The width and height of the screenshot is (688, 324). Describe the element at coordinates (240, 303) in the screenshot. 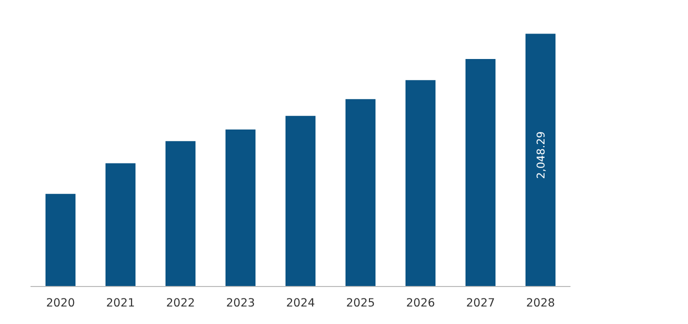

I see `x-tick-label: 2023` at that location.